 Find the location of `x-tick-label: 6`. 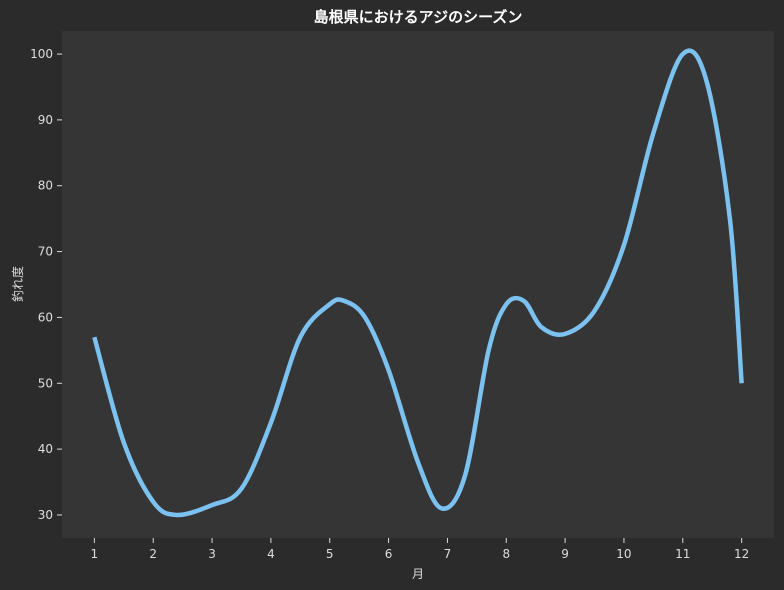

x-tick-label: 6 is located at coordinates (389, 554).